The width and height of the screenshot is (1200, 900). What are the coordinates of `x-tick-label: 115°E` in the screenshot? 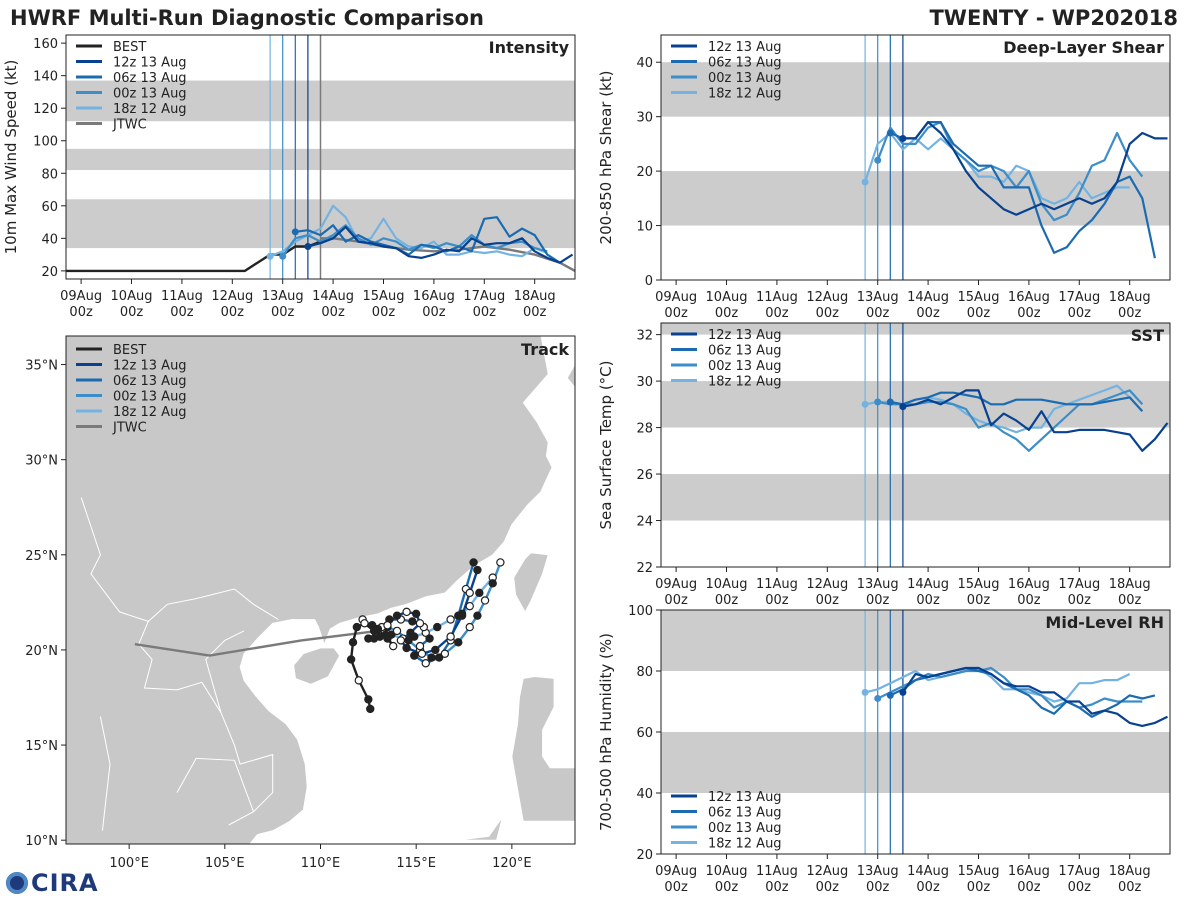 It's located at (416, 863).